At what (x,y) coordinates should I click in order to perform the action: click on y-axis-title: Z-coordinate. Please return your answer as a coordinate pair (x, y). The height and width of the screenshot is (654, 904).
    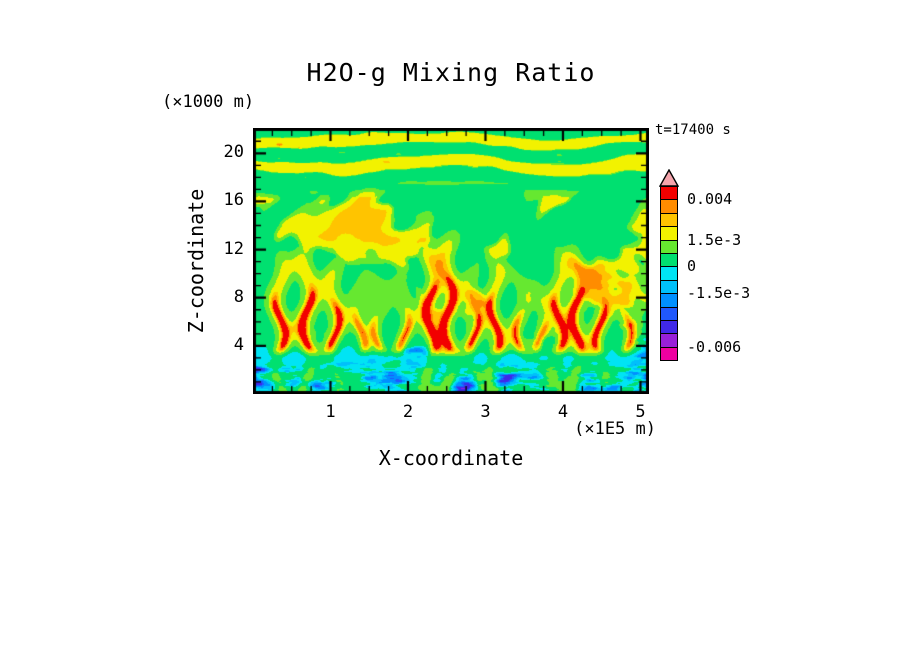
    Looking at the image, I should click on (196, 261).